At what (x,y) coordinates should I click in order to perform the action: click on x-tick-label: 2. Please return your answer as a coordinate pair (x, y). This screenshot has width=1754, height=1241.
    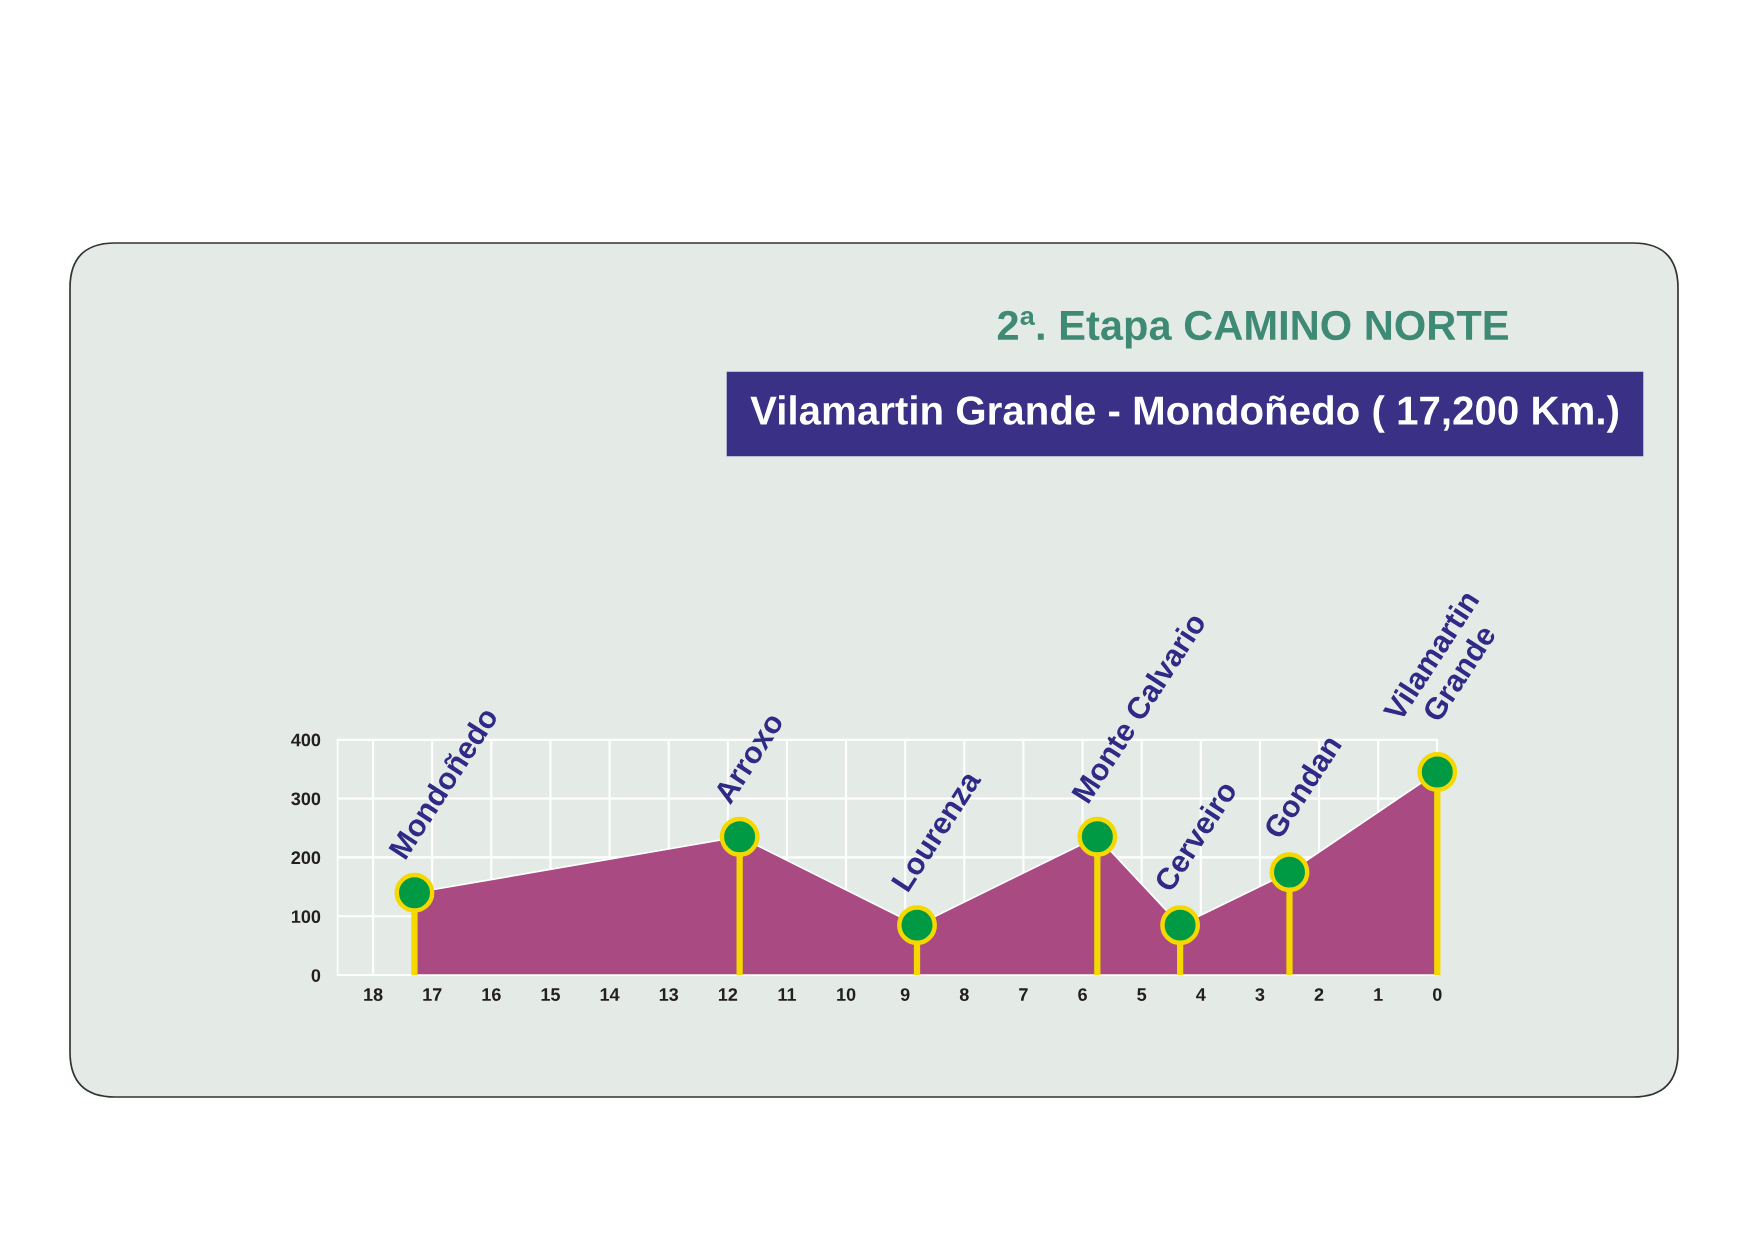
    Looking at the image, I should click on (1319, 994).